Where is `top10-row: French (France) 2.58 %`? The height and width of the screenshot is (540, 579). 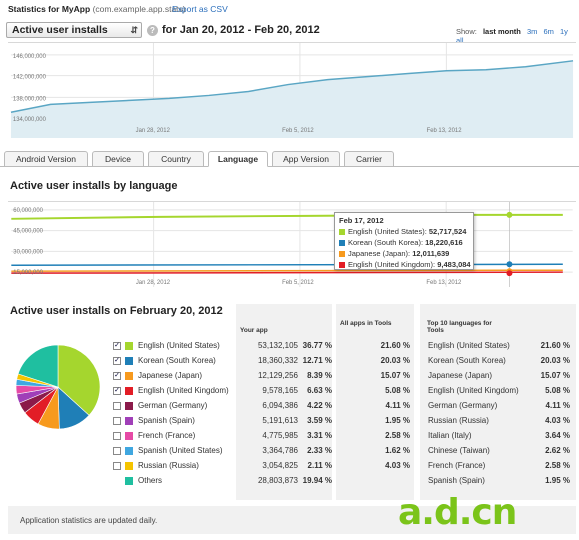
top10-row: French (France) 2.58 % is located at coordinates (500, 466).